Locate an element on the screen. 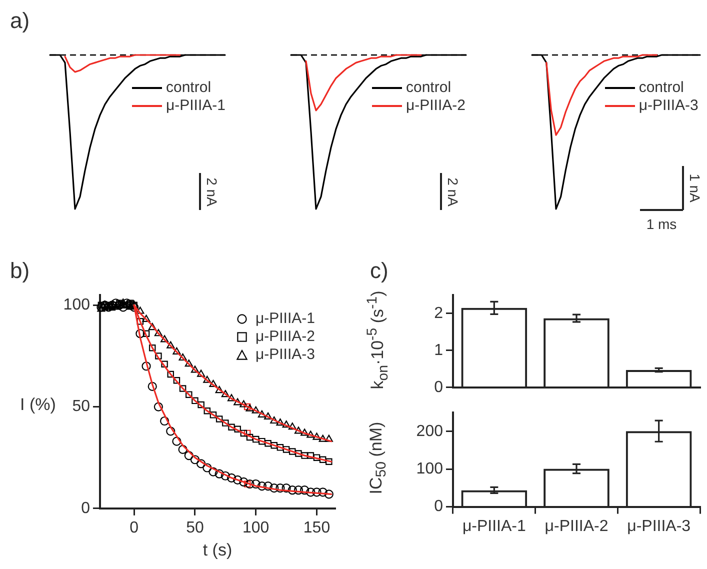  y-tick-label: 1 is located at coordinates (439, 350).